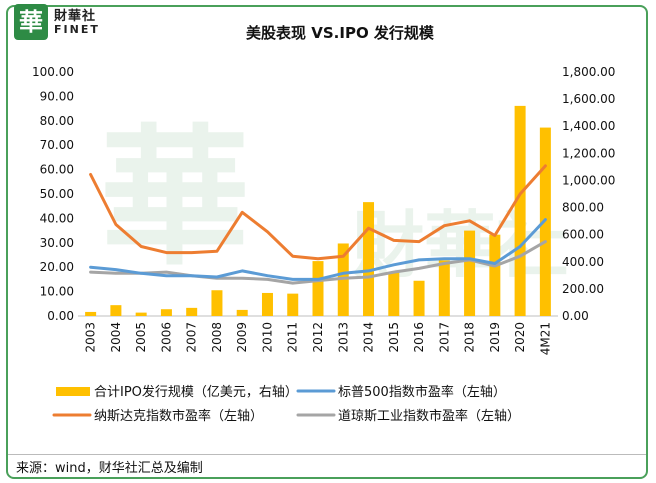  What do you see at coordinates (242, 337) in the screenshot?
I see `x-axis-tick-label: 2009` at bounding box center [242, 337].